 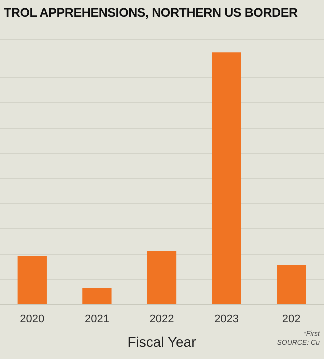 What do you see at coordinates (97, 319) in the screenshot?
I see `x-tick-label: 2021` at bounding box center [97, 319].